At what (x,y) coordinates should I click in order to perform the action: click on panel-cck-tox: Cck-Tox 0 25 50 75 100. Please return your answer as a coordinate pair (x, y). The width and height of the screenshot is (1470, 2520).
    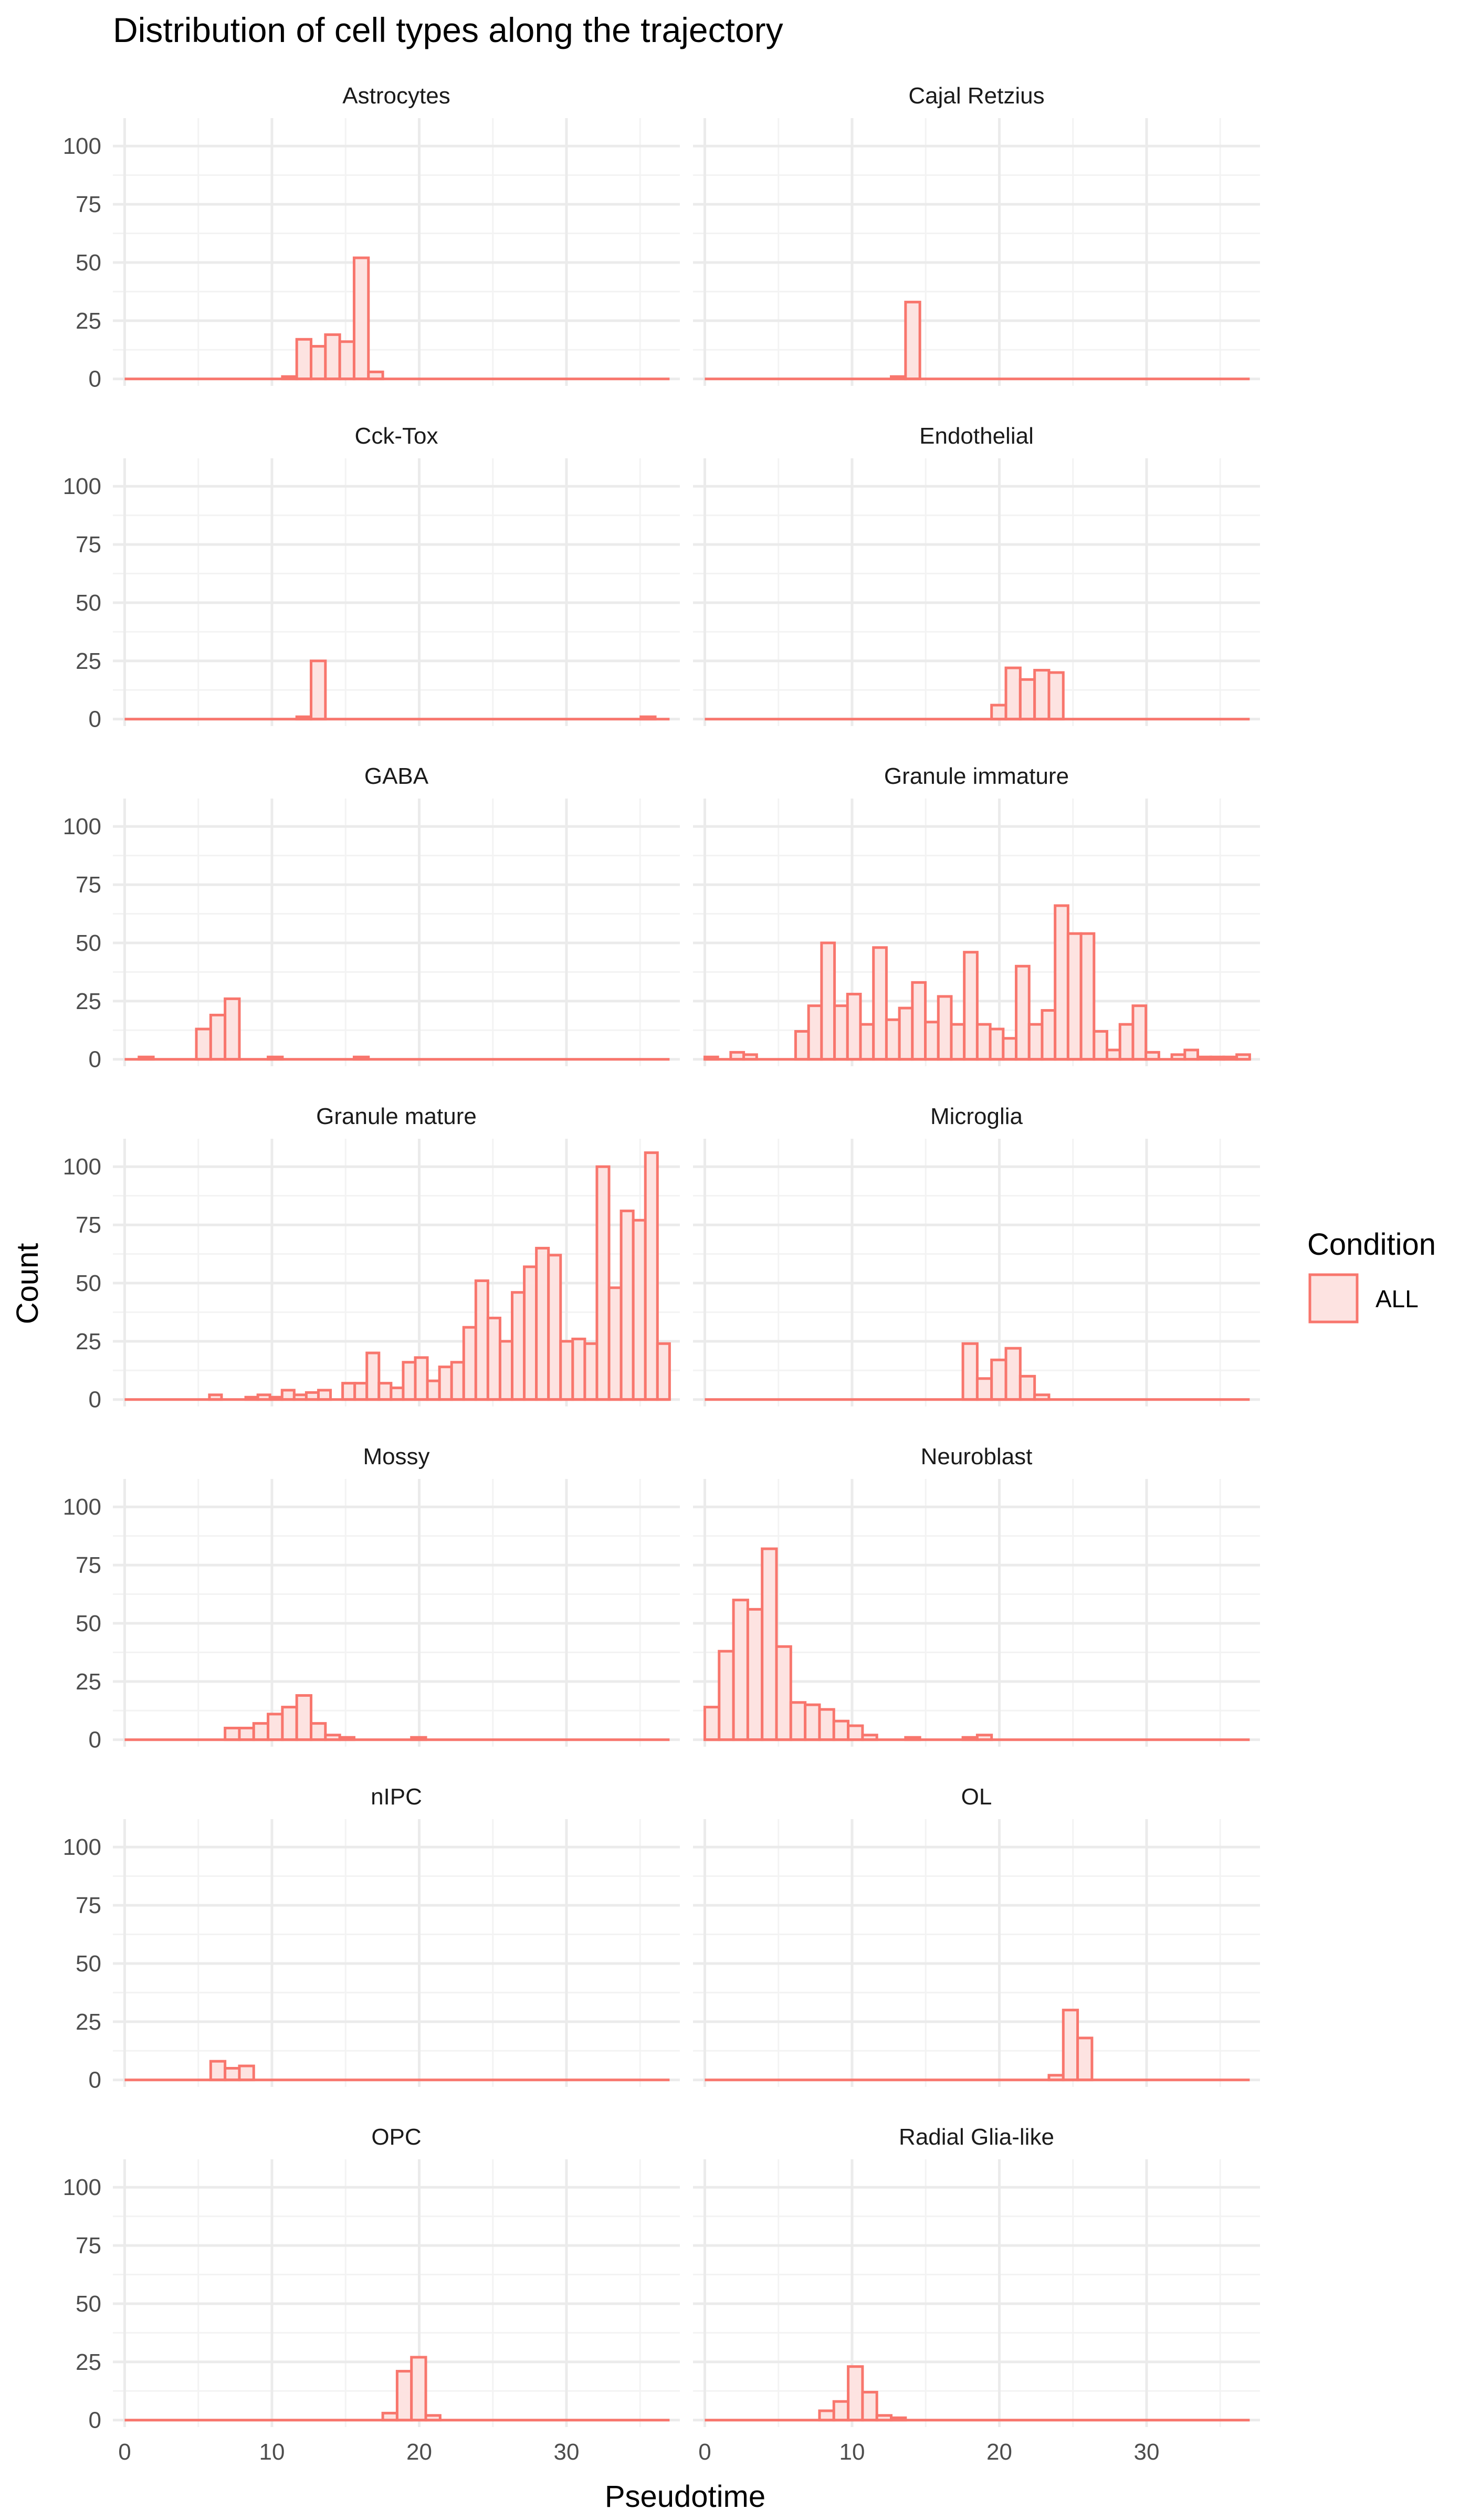
    Looking at the image, I should click on (371, 577).